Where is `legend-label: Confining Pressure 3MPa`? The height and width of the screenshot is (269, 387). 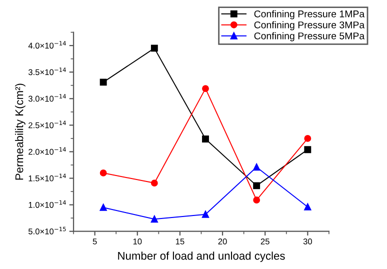 legend-label: Confining Pressure 3MPa is located at coordinates (309, 25).